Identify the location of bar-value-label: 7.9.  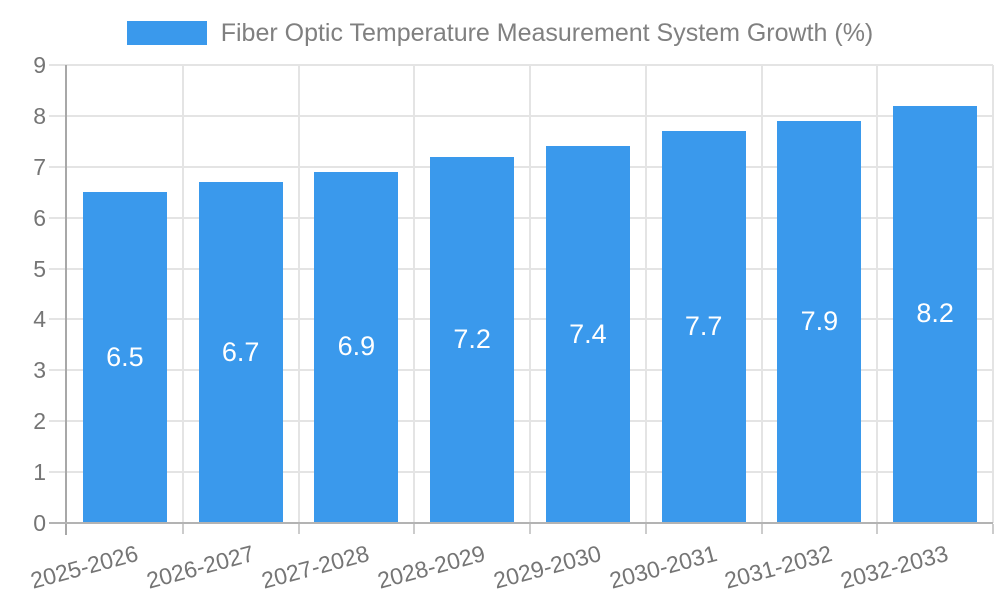
(819, 320).